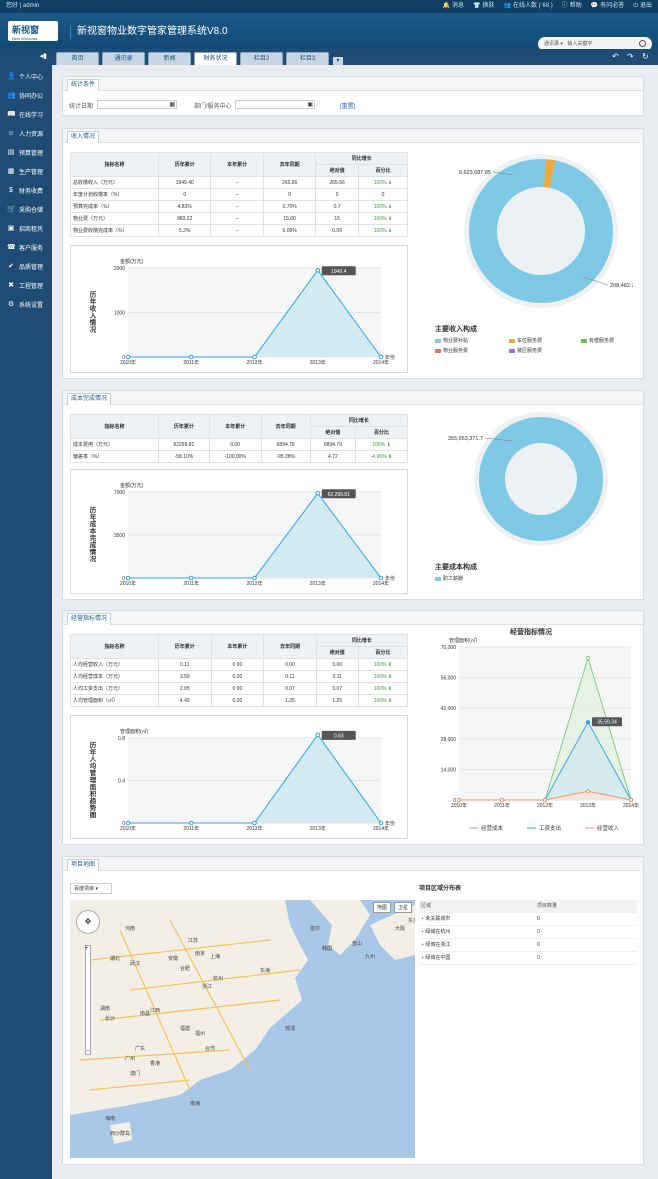 Image resolution: width=658 pixels, height=1179 pixels. Describe the element at coordinates (123, 58) in the screenshot. I see `tab-1: 通讯录` at that location.